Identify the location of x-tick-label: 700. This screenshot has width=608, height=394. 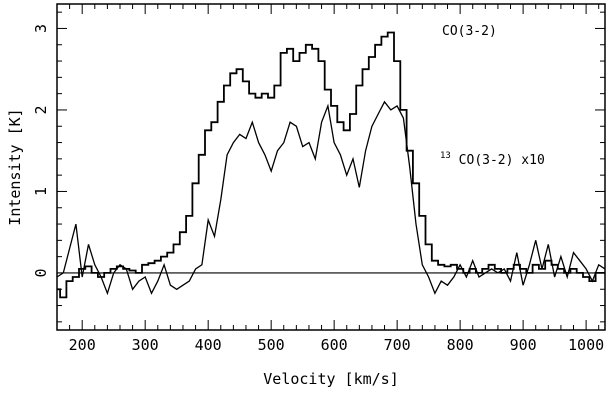
(397, 345).